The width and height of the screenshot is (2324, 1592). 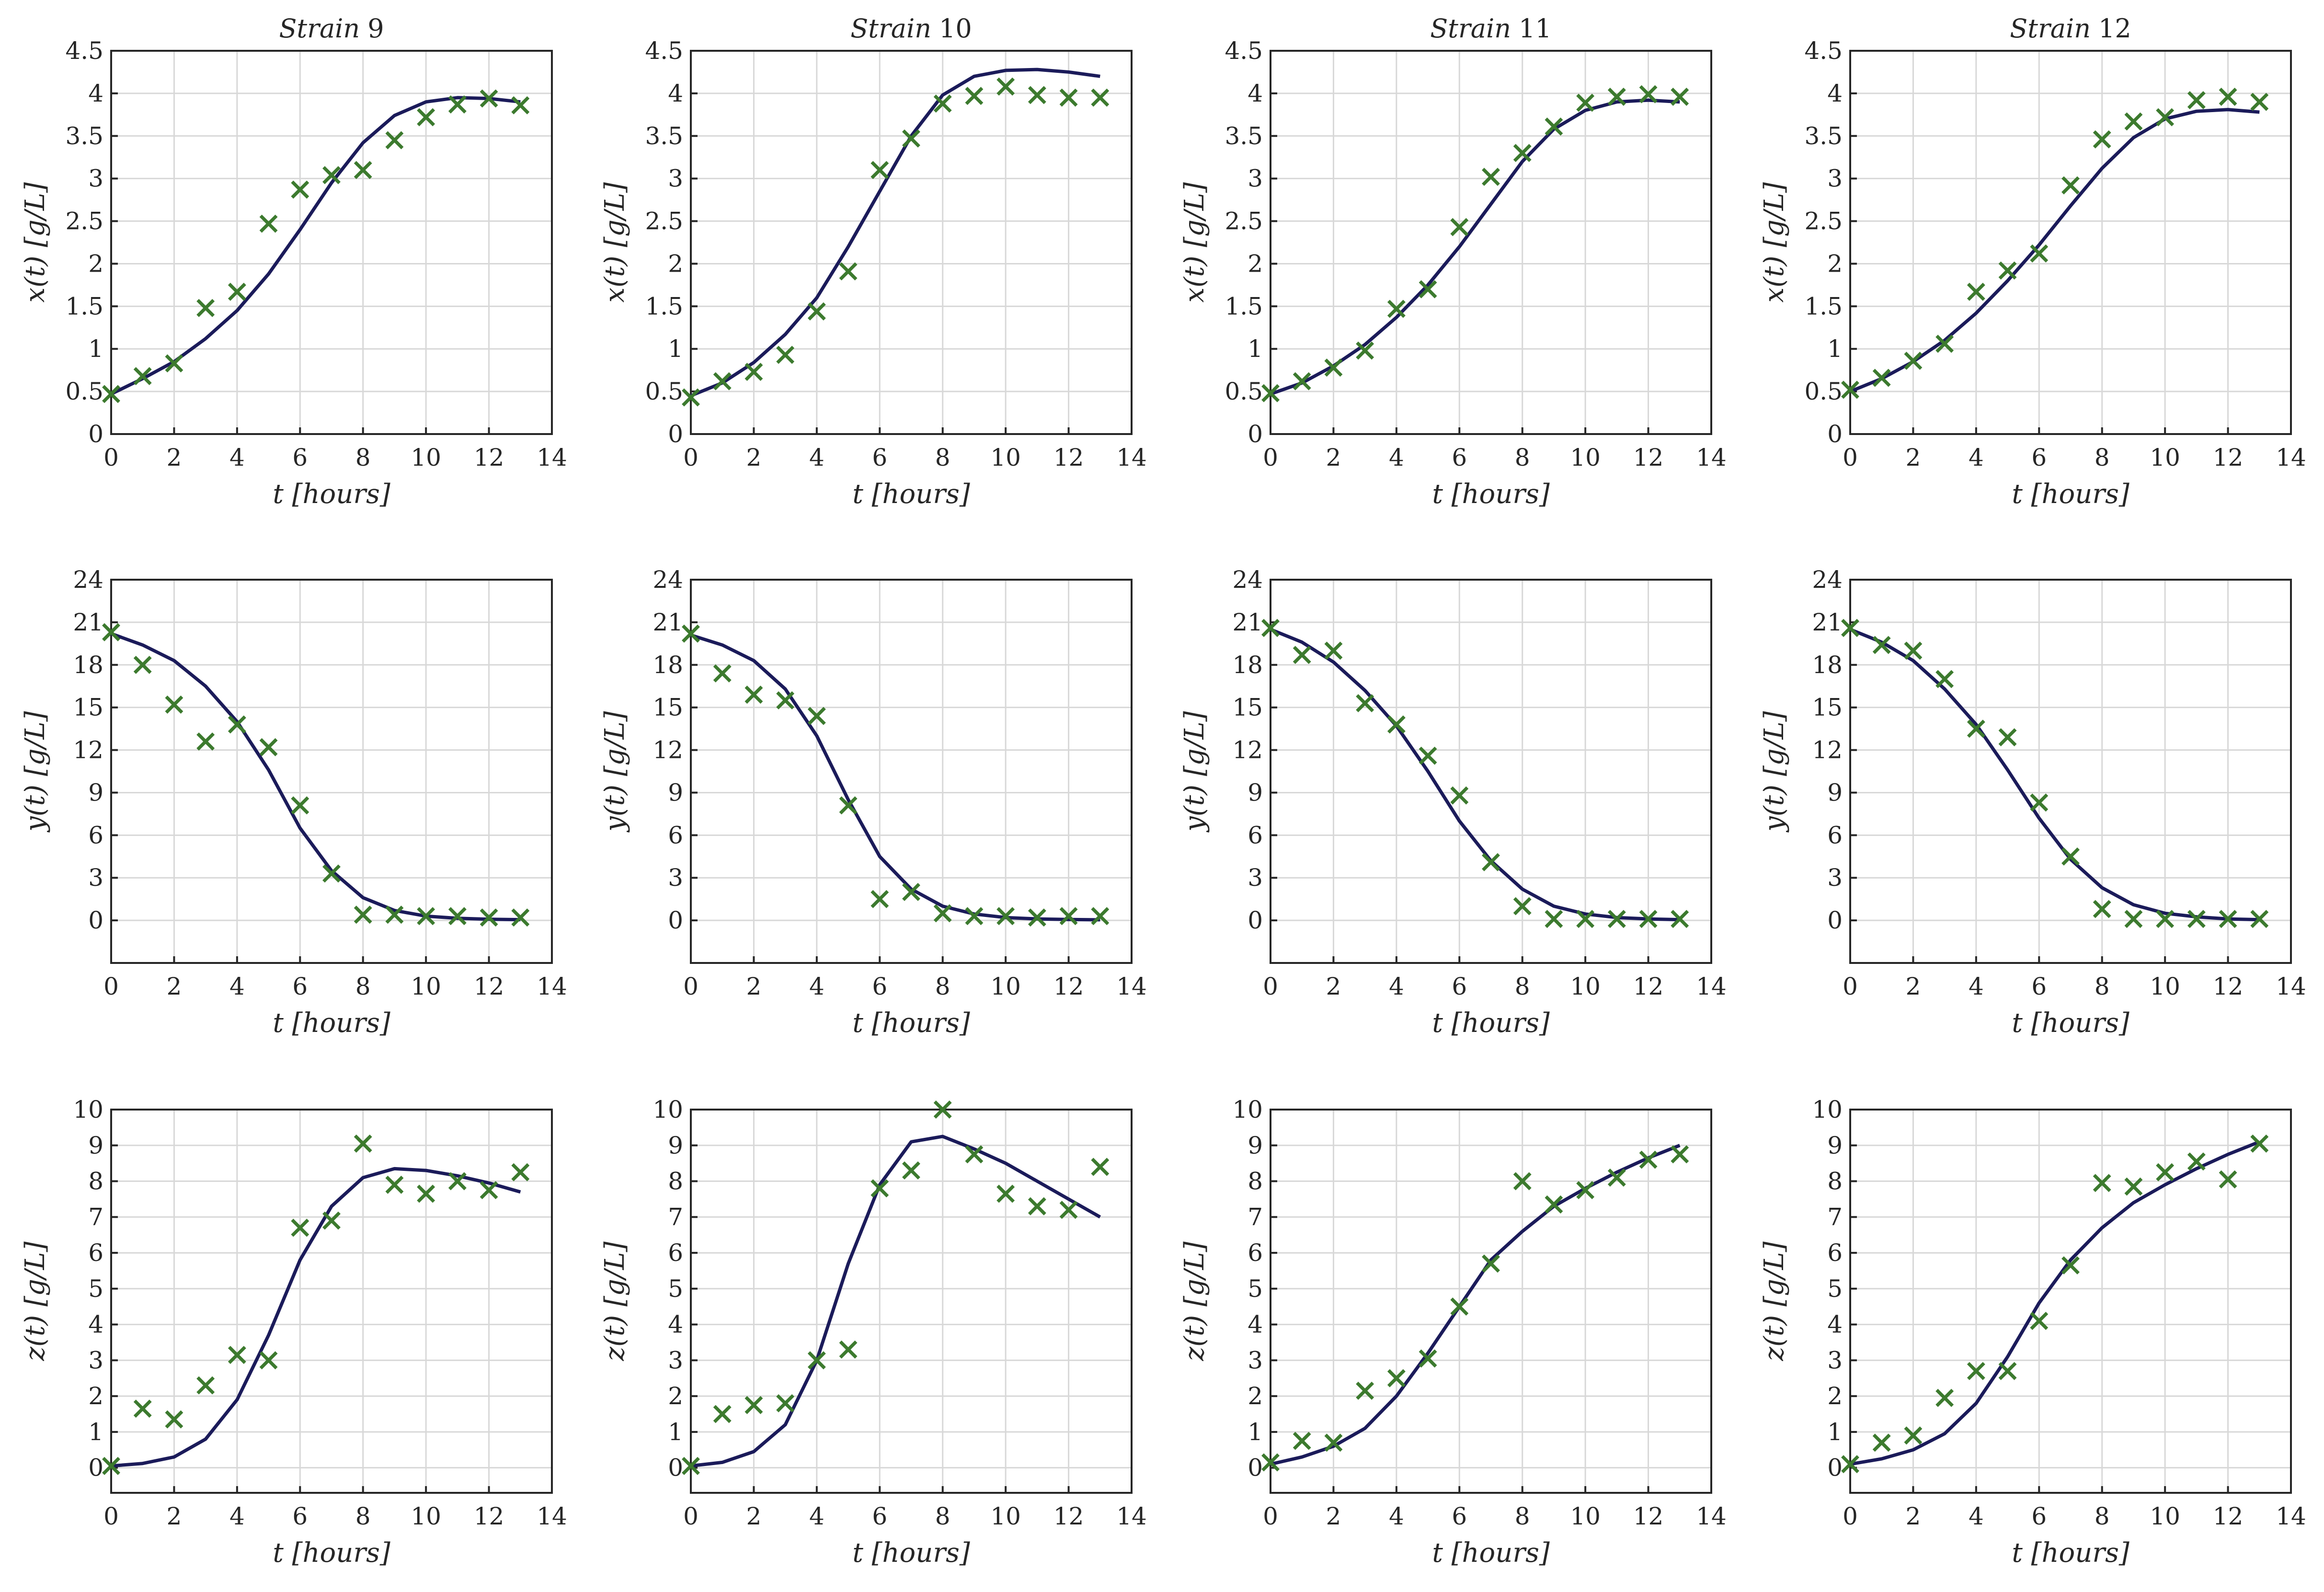 I want to click on y-tick-label: 5, so click(x=1835, y=1289).